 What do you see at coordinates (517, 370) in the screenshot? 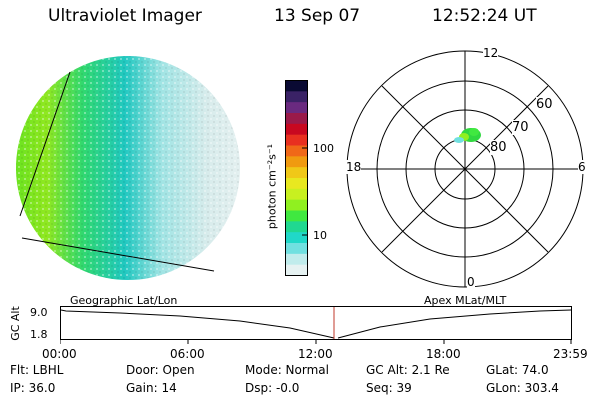
I see `glat-label: GLat: 74.0` at bounding box center [517, 370].